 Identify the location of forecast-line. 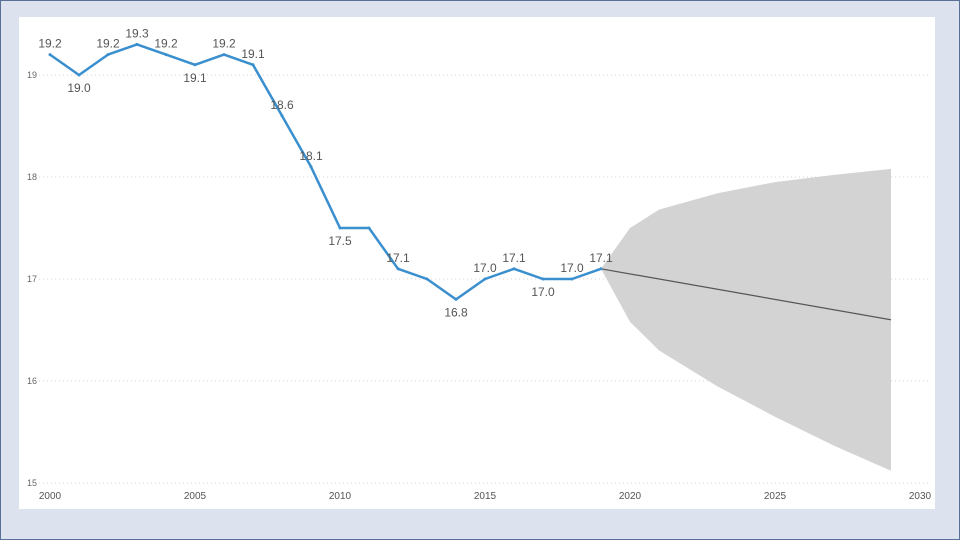
(746, 294).